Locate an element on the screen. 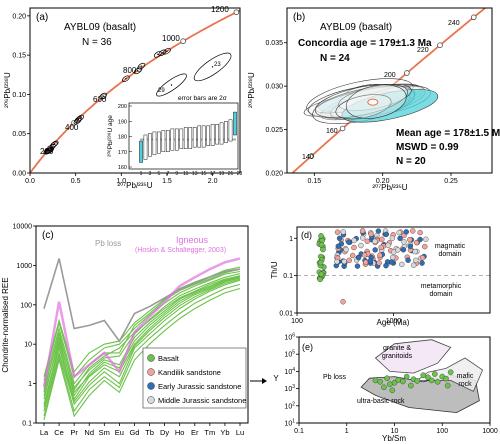 Image resolution: width=500 pixels, height=444 pixels. y-tick-label: 0.025 is located at coordinates (274, 130).